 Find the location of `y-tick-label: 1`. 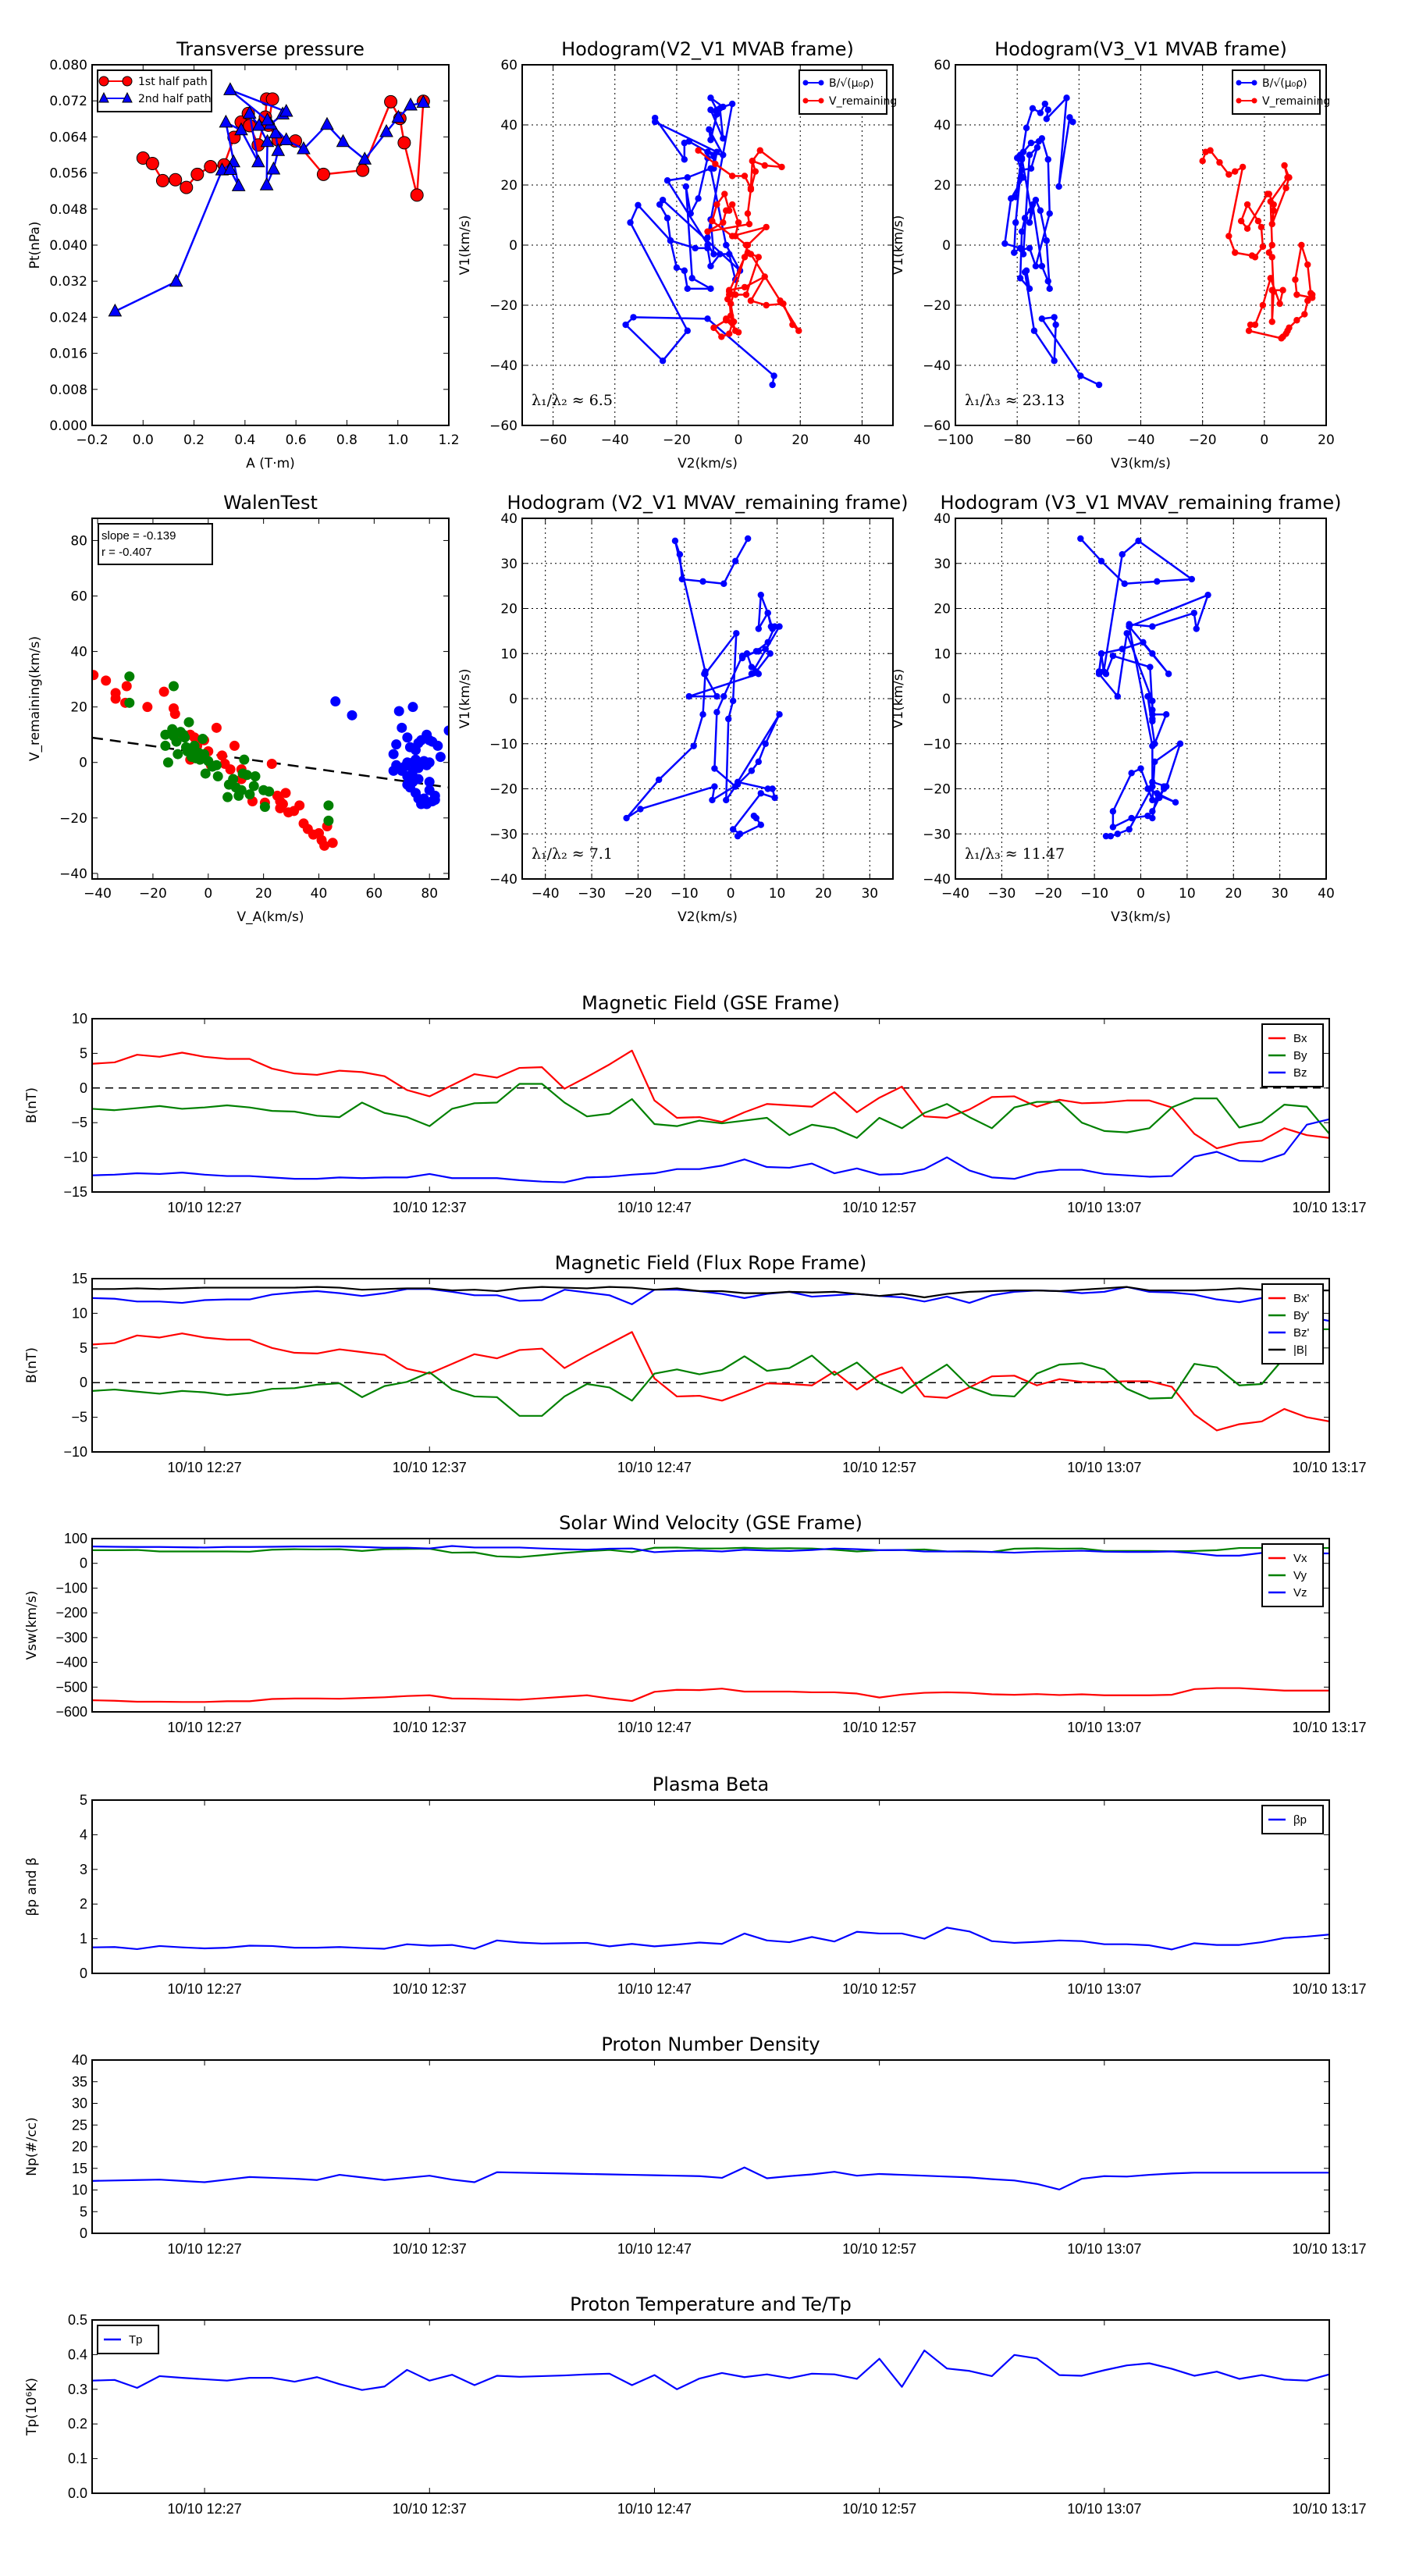

y-tick-label: 1 is located at coordinates (84, 1939).